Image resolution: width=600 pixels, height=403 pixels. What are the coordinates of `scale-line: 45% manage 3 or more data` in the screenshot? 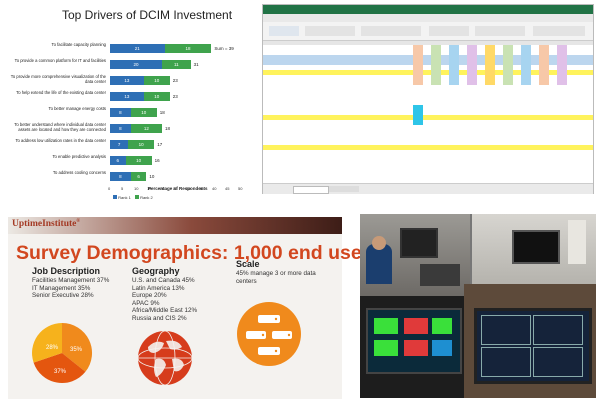 It's located at (276, 273).